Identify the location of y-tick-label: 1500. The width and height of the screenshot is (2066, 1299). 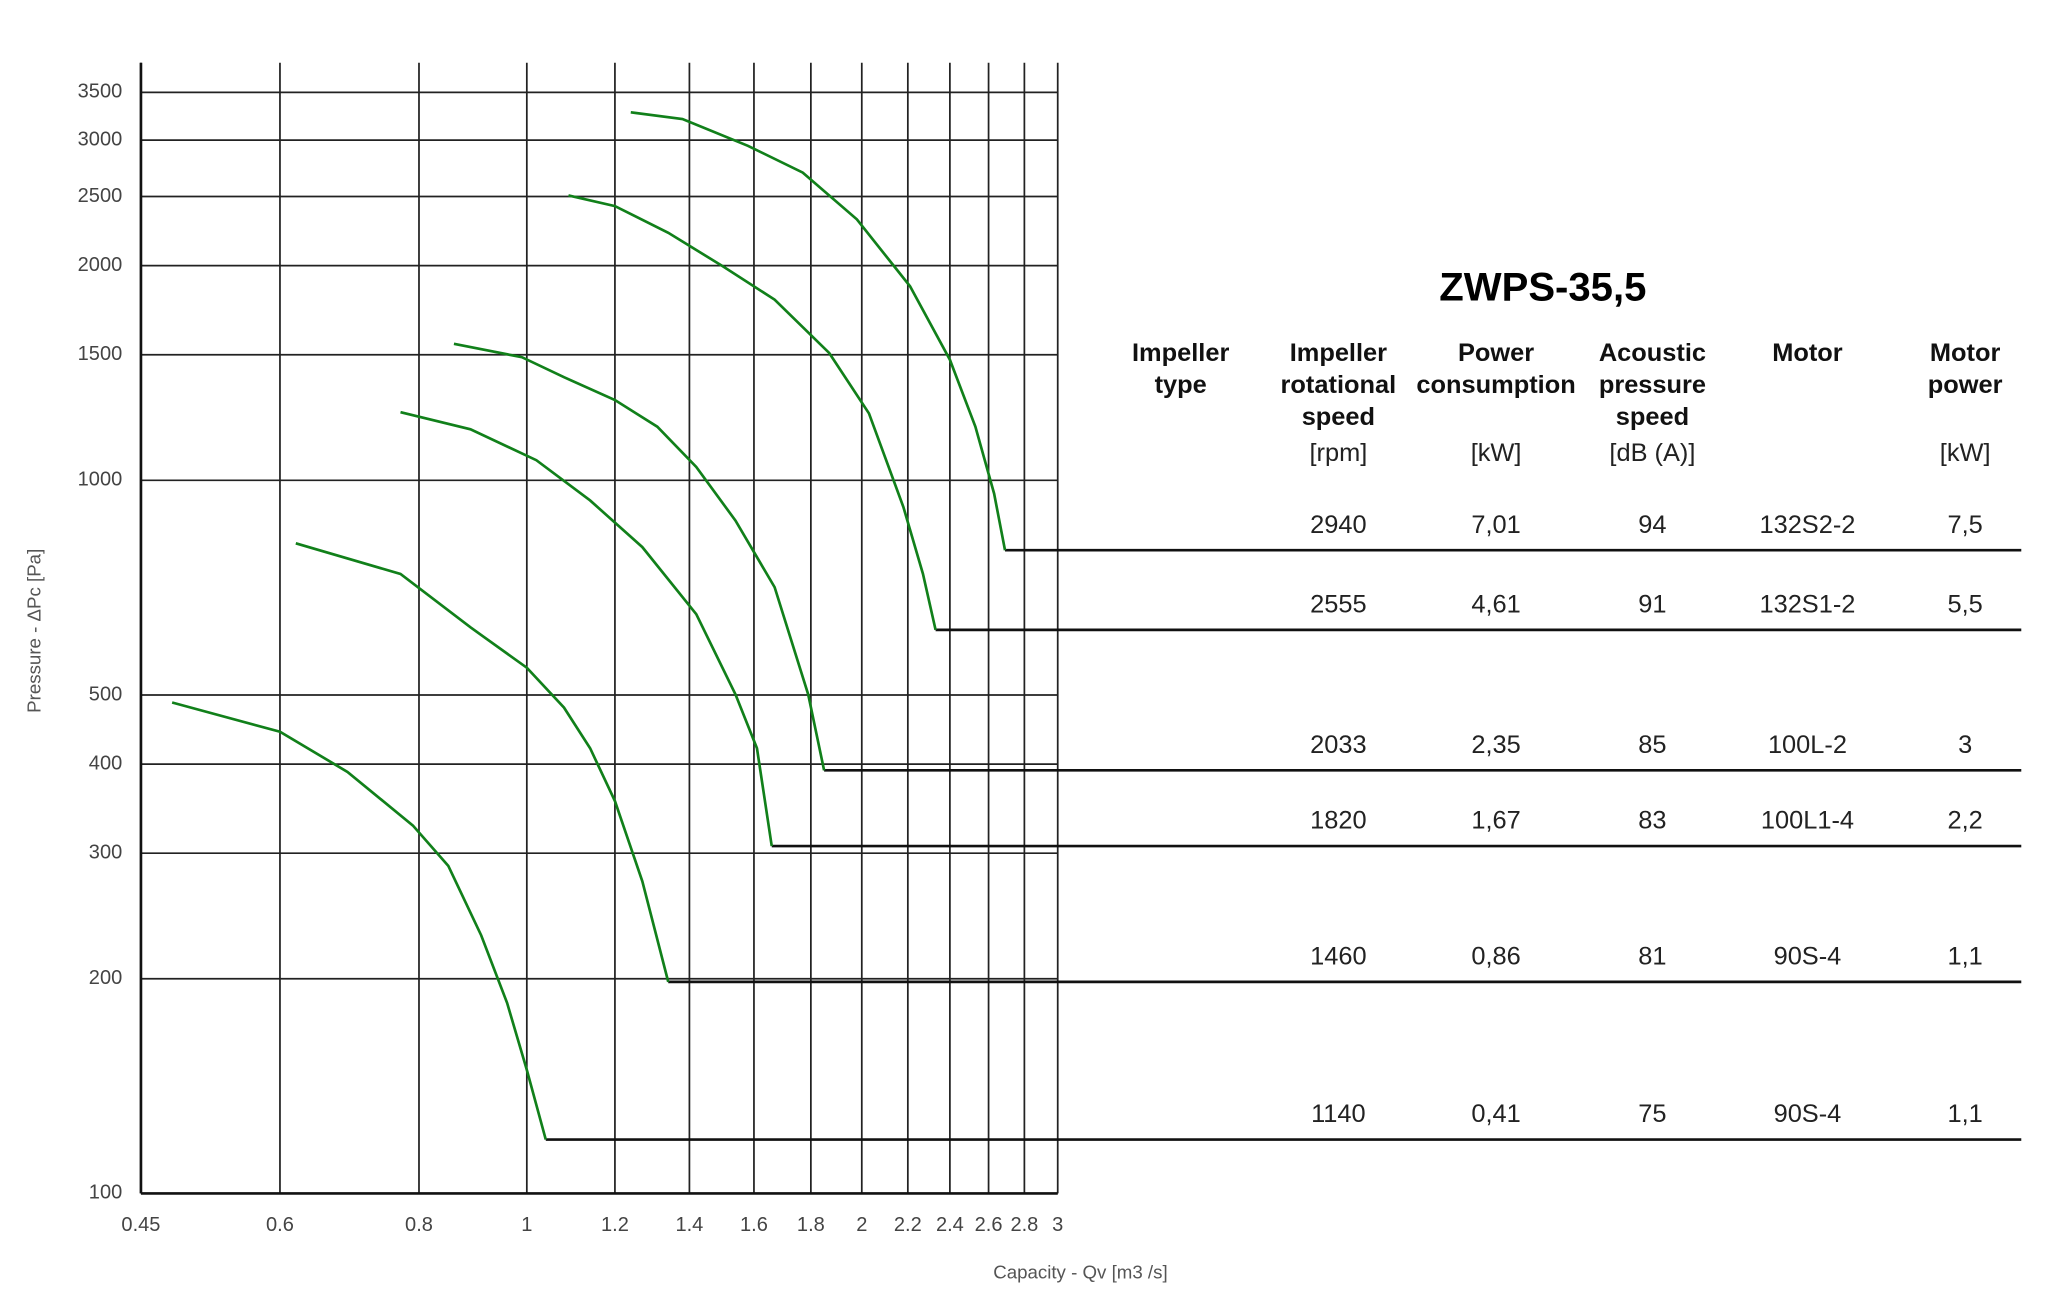
(100, 354).